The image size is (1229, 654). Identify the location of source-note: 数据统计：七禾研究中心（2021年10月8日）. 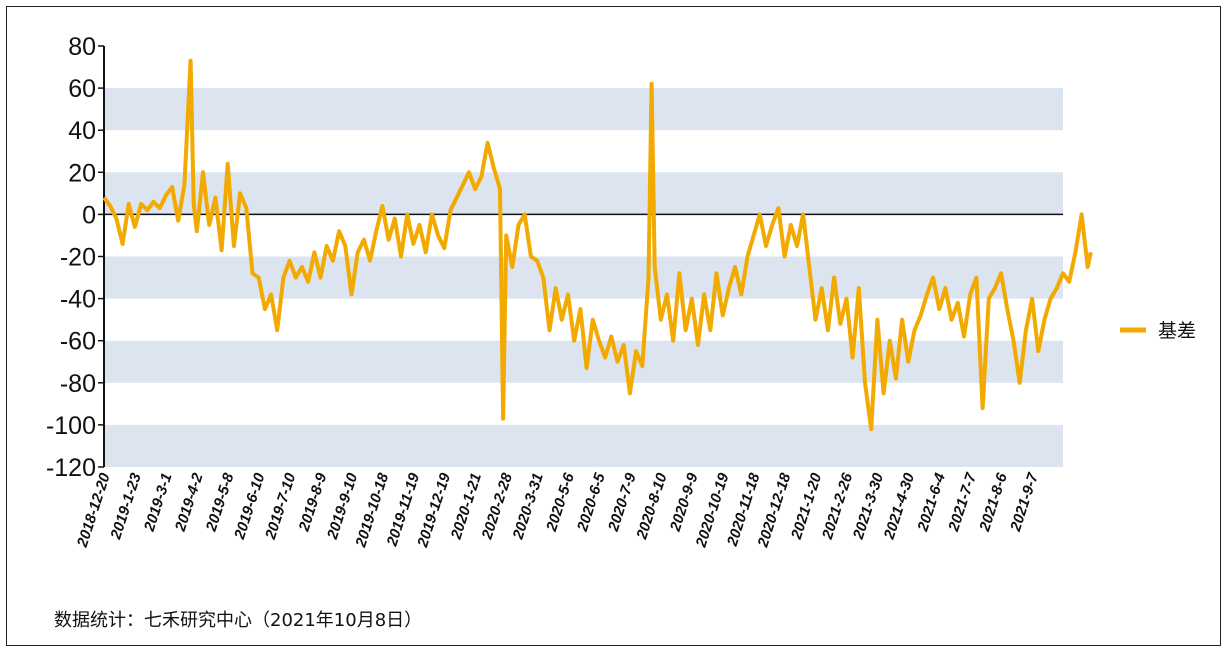
(238, 620).